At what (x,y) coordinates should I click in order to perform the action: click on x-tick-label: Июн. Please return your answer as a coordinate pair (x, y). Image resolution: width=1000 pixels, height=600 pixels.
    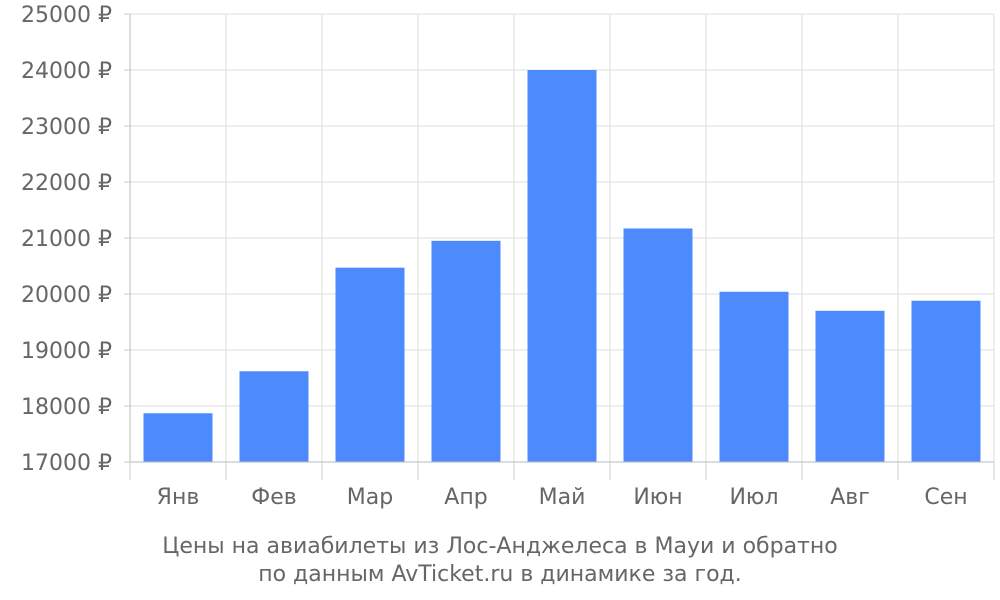
    Looking at the image, I should click on (657, 497).